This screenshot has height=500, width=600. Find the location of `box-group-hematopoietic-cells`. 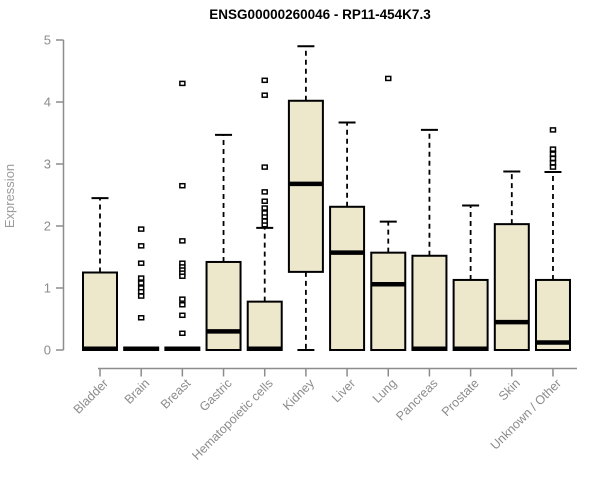

box-group-hematopoietic-cells is located at coordinates (264, 214).